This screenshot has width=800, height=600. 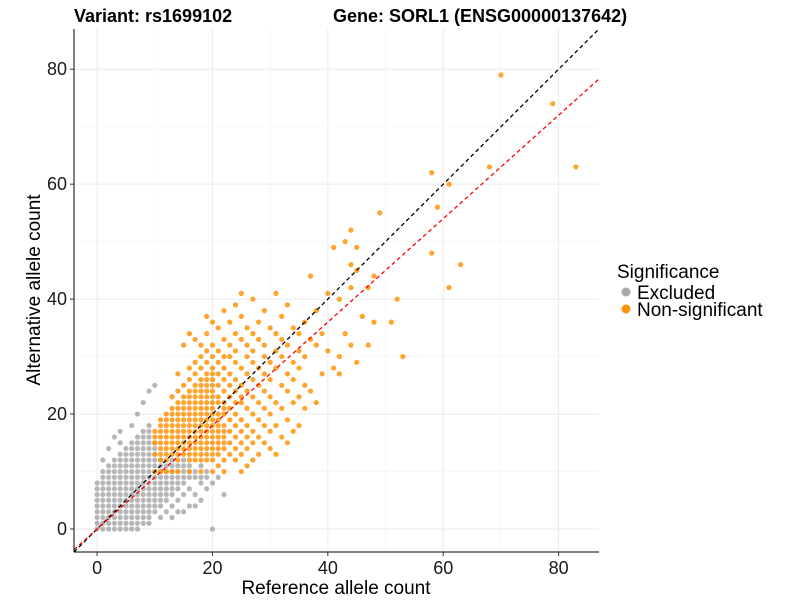 I want to click on x-tick-label: 80, so click(x=559, y=568).